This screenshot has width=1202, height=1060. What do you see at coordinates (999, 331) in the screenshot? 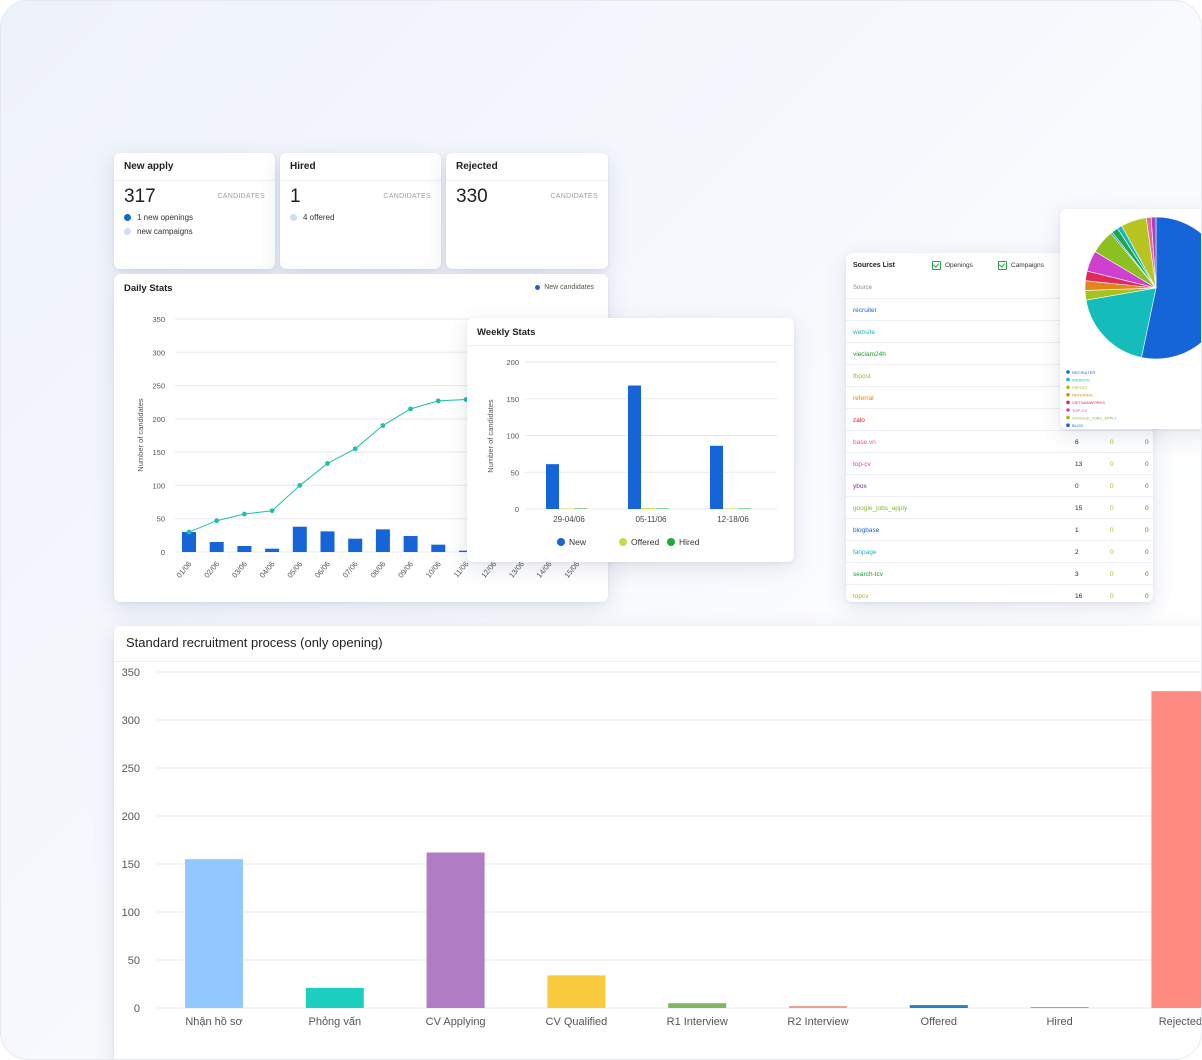
I see `source-row: website` at bounding box center [999, 331].